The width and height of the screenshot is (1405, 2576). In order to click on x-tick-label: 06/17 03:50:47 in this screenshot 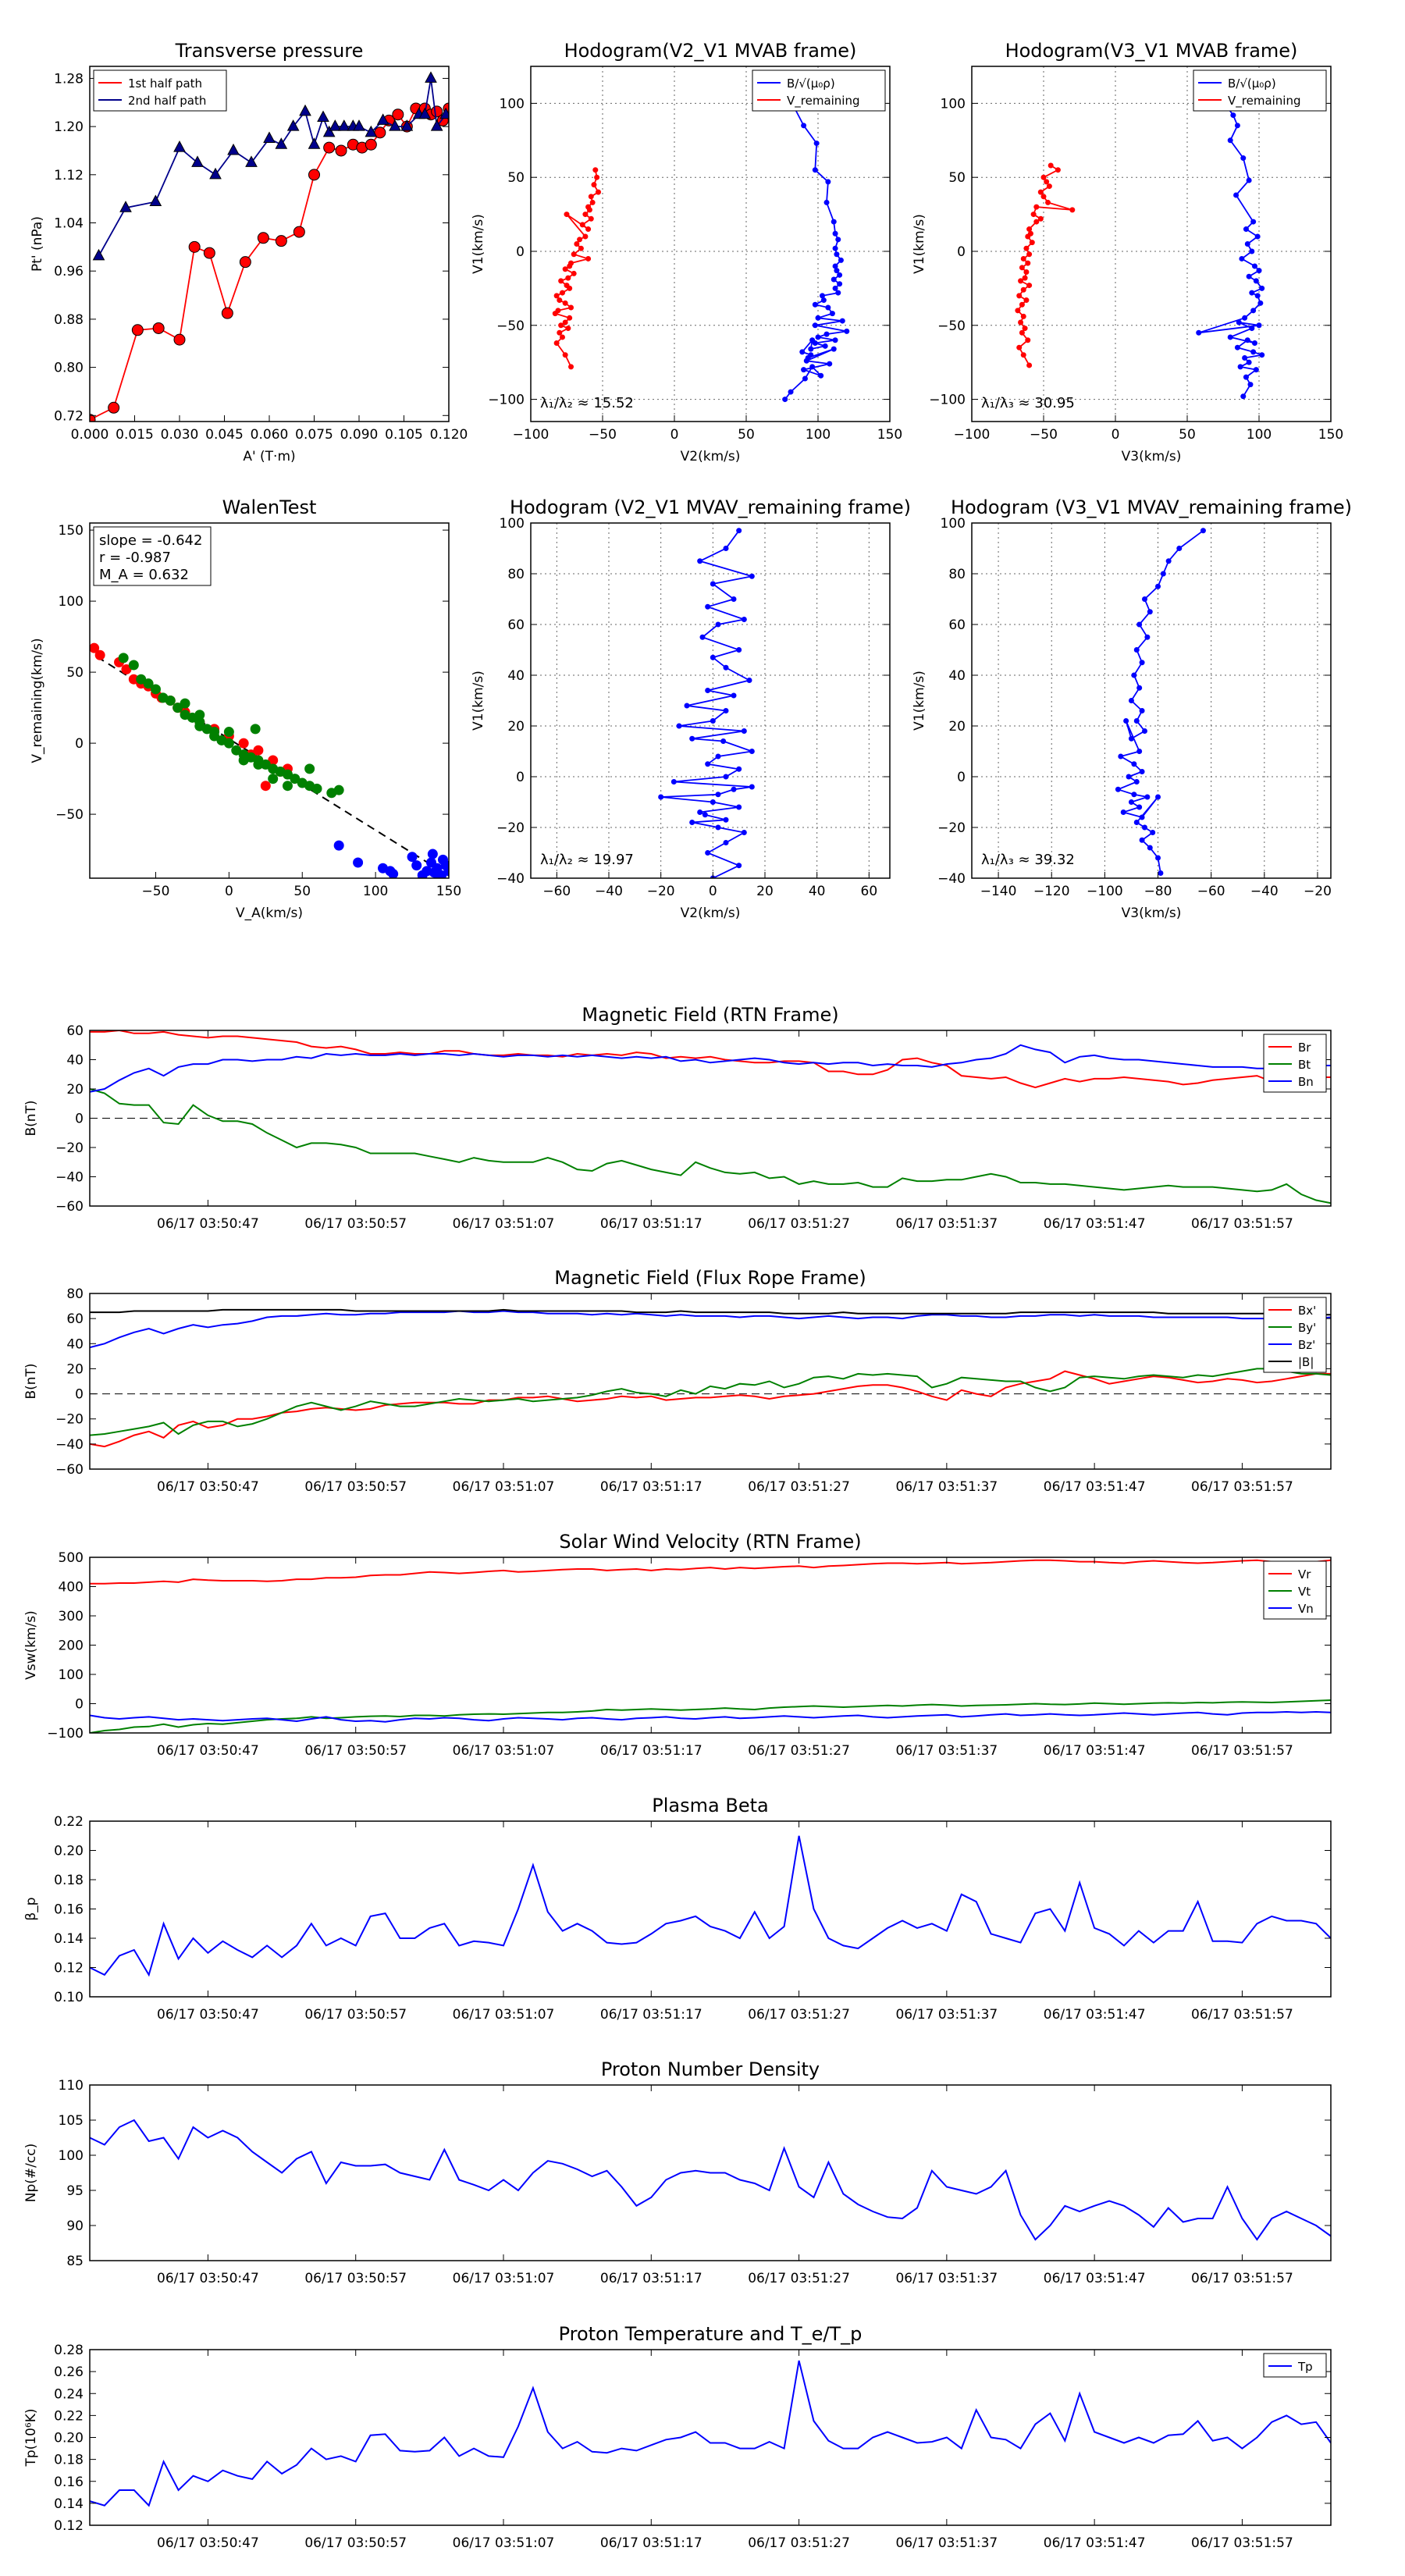, I will do `click(208, 2278)`.